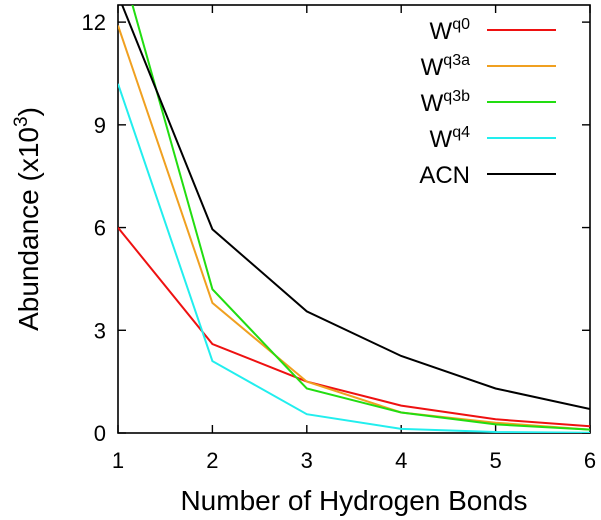 The width and height of the screenshot is (601, 520). I want to click on legend-label-base: ACN, so click(444, 175).